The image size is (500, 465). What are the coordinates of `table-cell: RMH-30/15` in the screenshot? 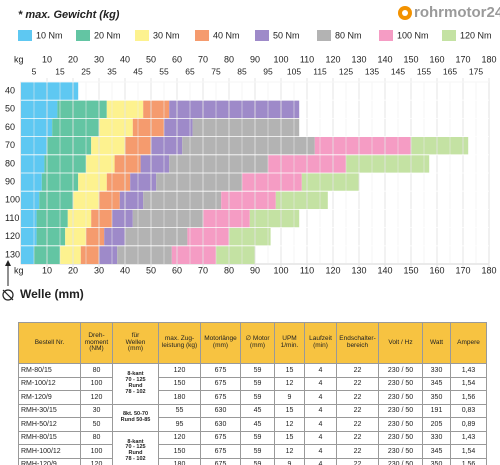 It's located at (49, 410).